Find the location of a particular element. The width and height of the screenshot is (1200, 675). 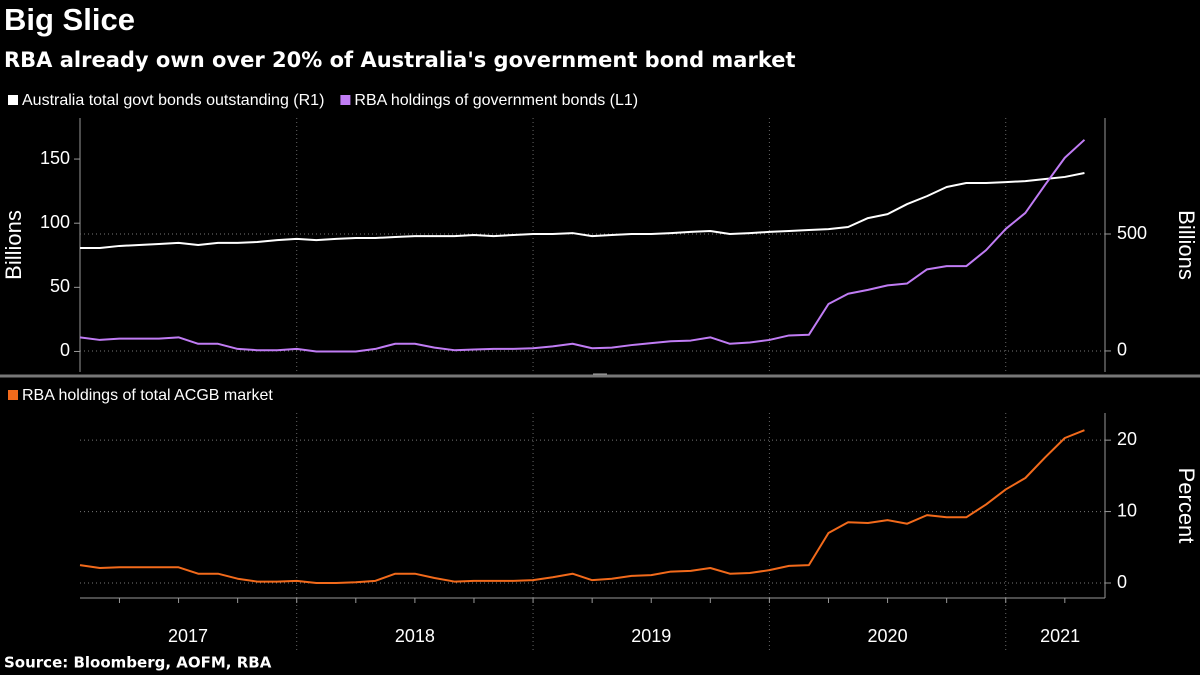

source: Source: Bloomberg, AOFM, RBA is located at coordinates (138, 663).